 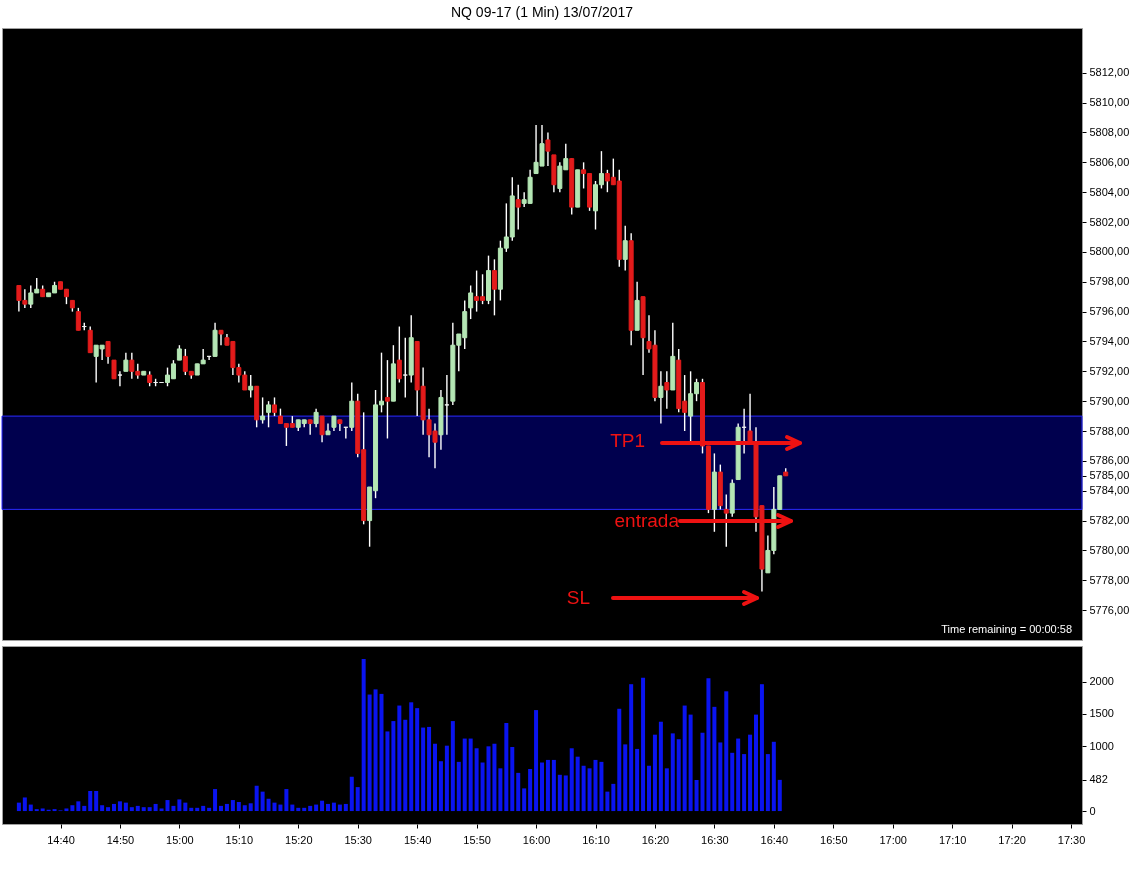 What do you see at coordinates (647, 520) in the screenshot?
I see `annotation: entrada` at bounding box center [647, 520].